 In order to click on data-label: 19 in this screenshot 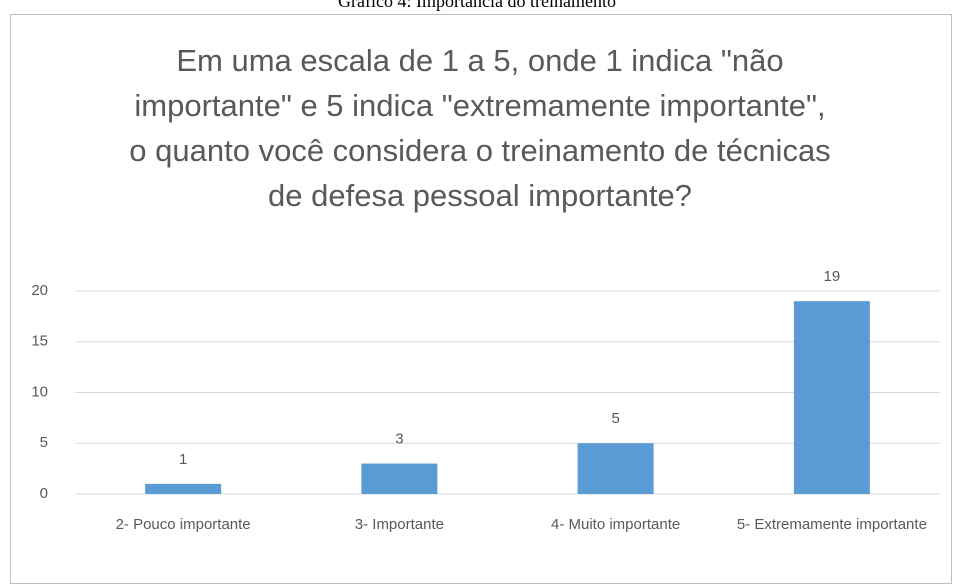, I will do `click(832, 276)`.